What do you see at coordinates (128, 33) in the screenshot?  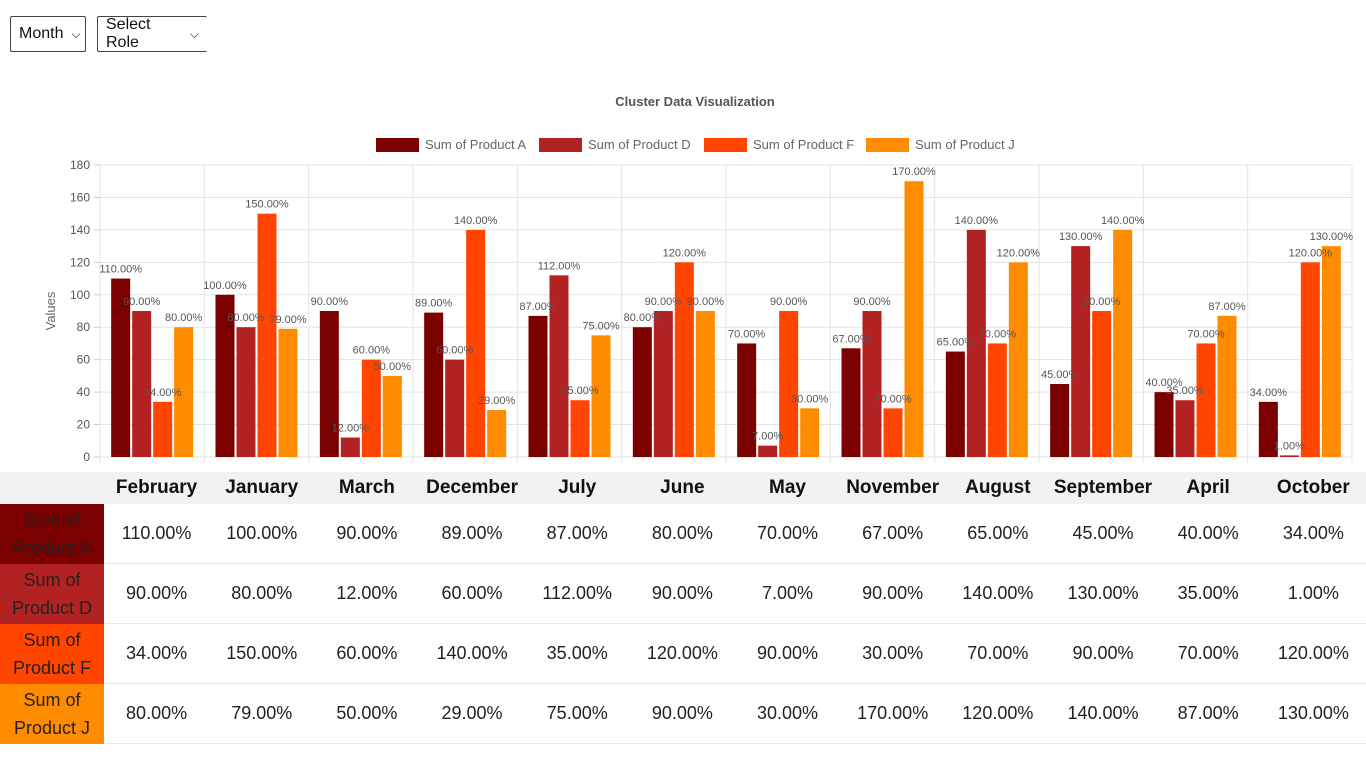 I see `role-select-label: Select Role` at bounding box center [128, 33].